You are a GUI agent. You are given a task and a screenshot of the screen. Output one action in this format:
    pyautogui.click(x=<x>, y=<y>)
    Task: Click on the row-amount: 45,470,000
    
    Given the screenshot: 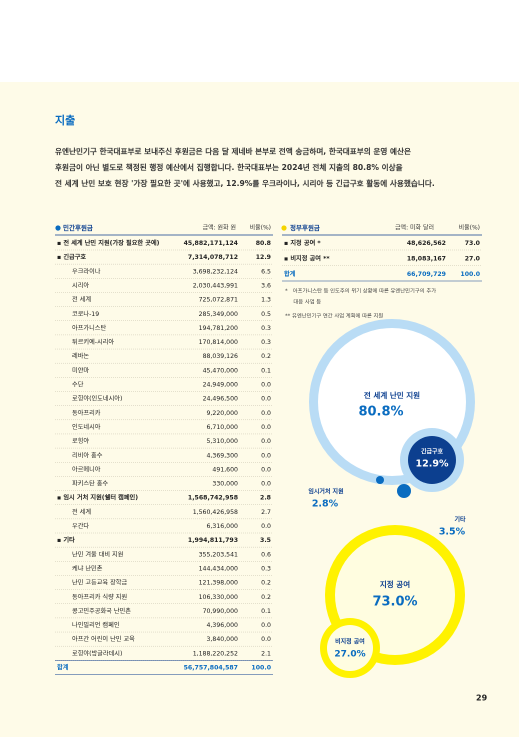 What is the action you would take?
    pyautogui.click(x=220, y=370)
    